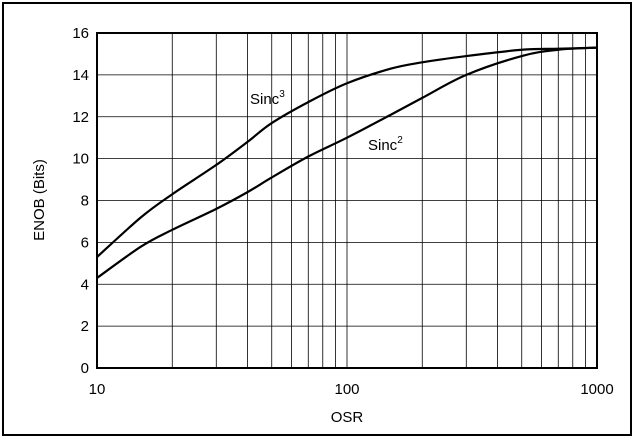 Image resolution: width=638 pixels, height=442 pixels. I want to click on y-axis-label: ENOB (Bits), so click(39, 200).